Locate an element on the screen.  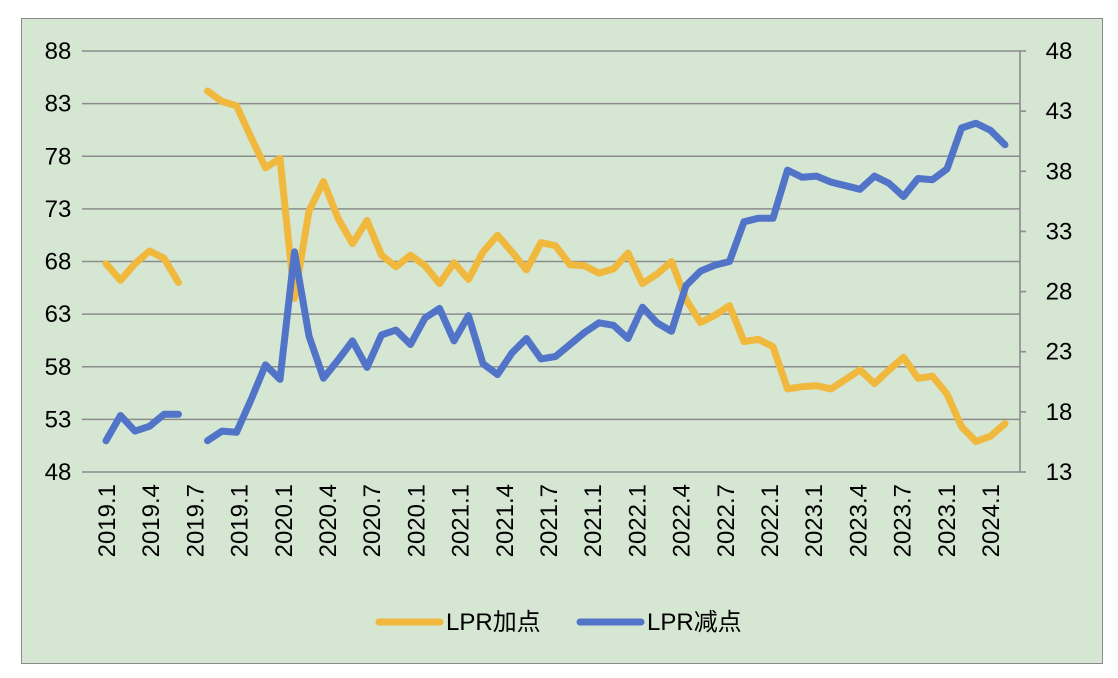
legend-label-lpr-plus: LPR加点 is located at coordinates (493, 622).